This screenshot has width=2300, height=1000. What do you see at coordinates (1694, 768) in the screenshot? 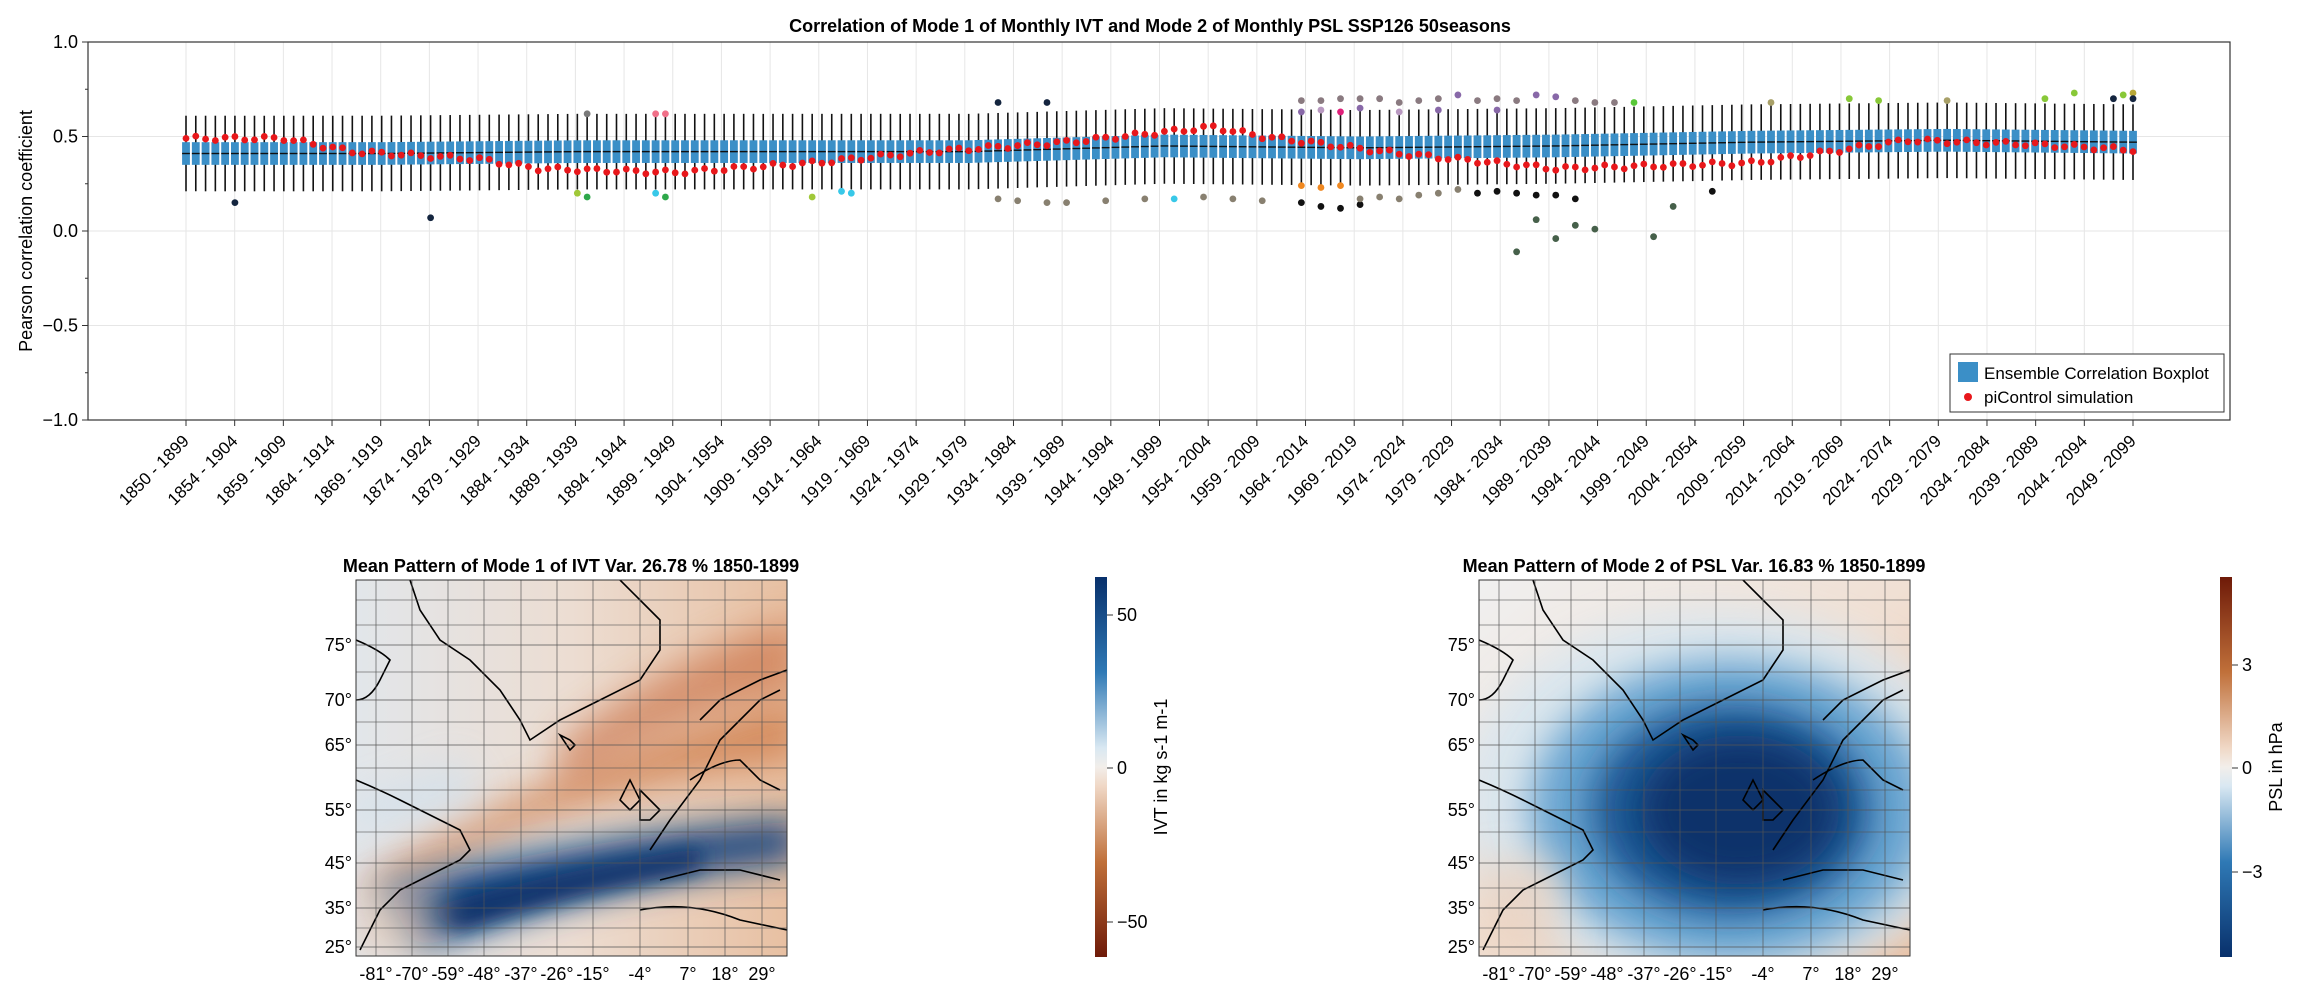
I see `psl-map-frame` at bounding box center [1694, 768].